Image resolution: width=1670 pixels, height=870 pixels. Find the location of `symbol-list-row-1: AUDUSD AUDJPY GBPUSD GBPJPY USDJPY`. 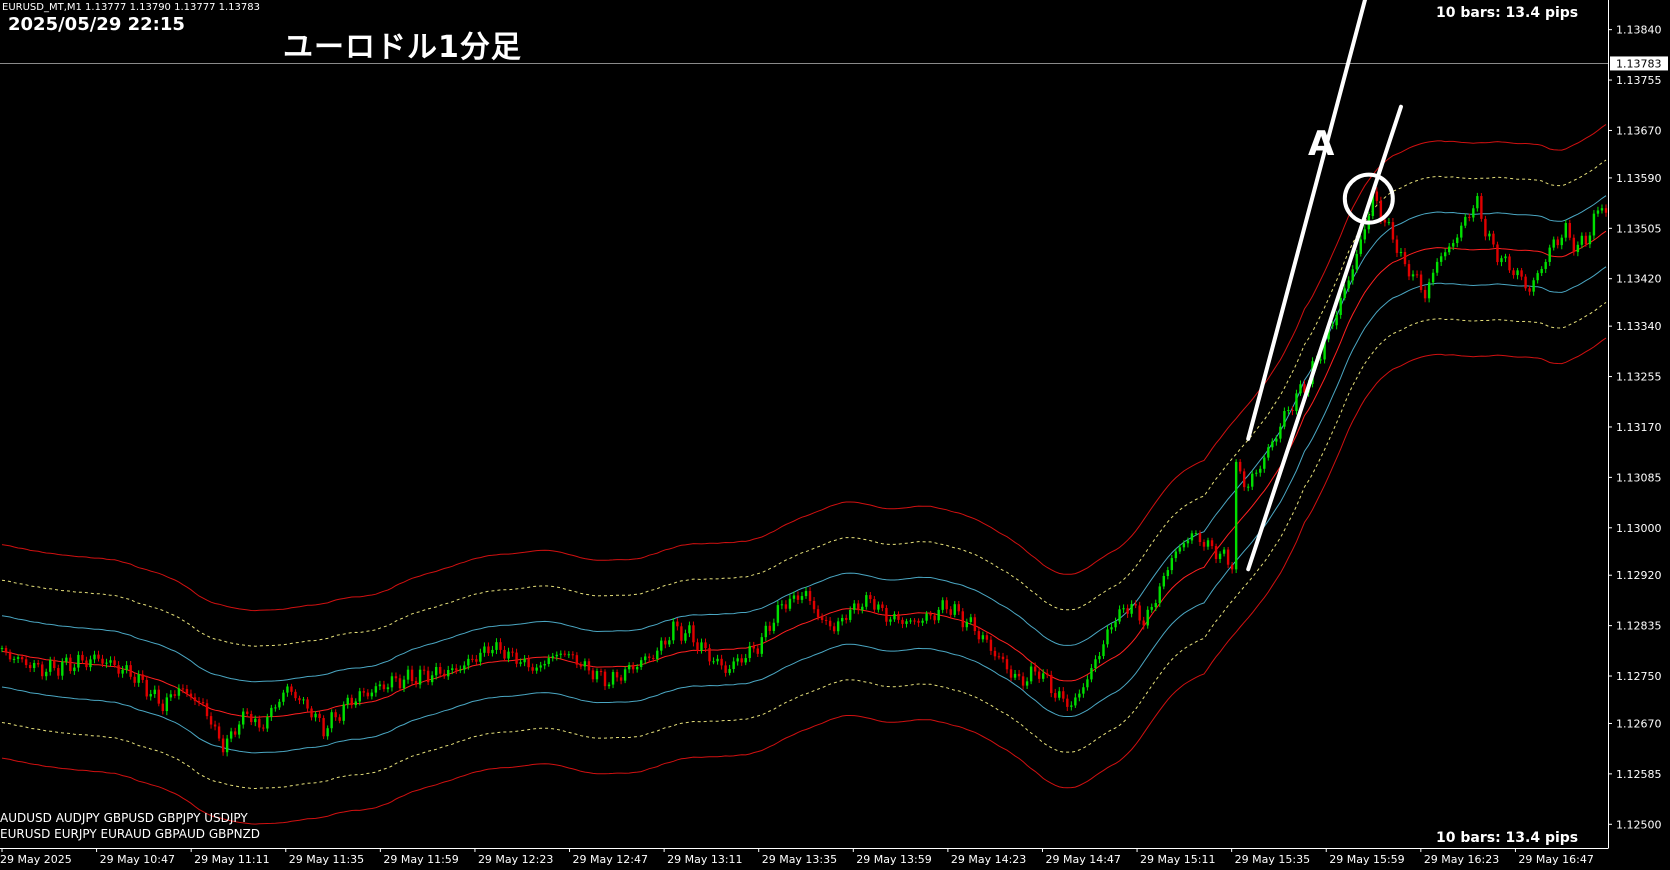

symbol-list-row-1: AUDUSD AUDJPY GBPUSD GBPJPY USDJPY is located at coordinates (124, 818).